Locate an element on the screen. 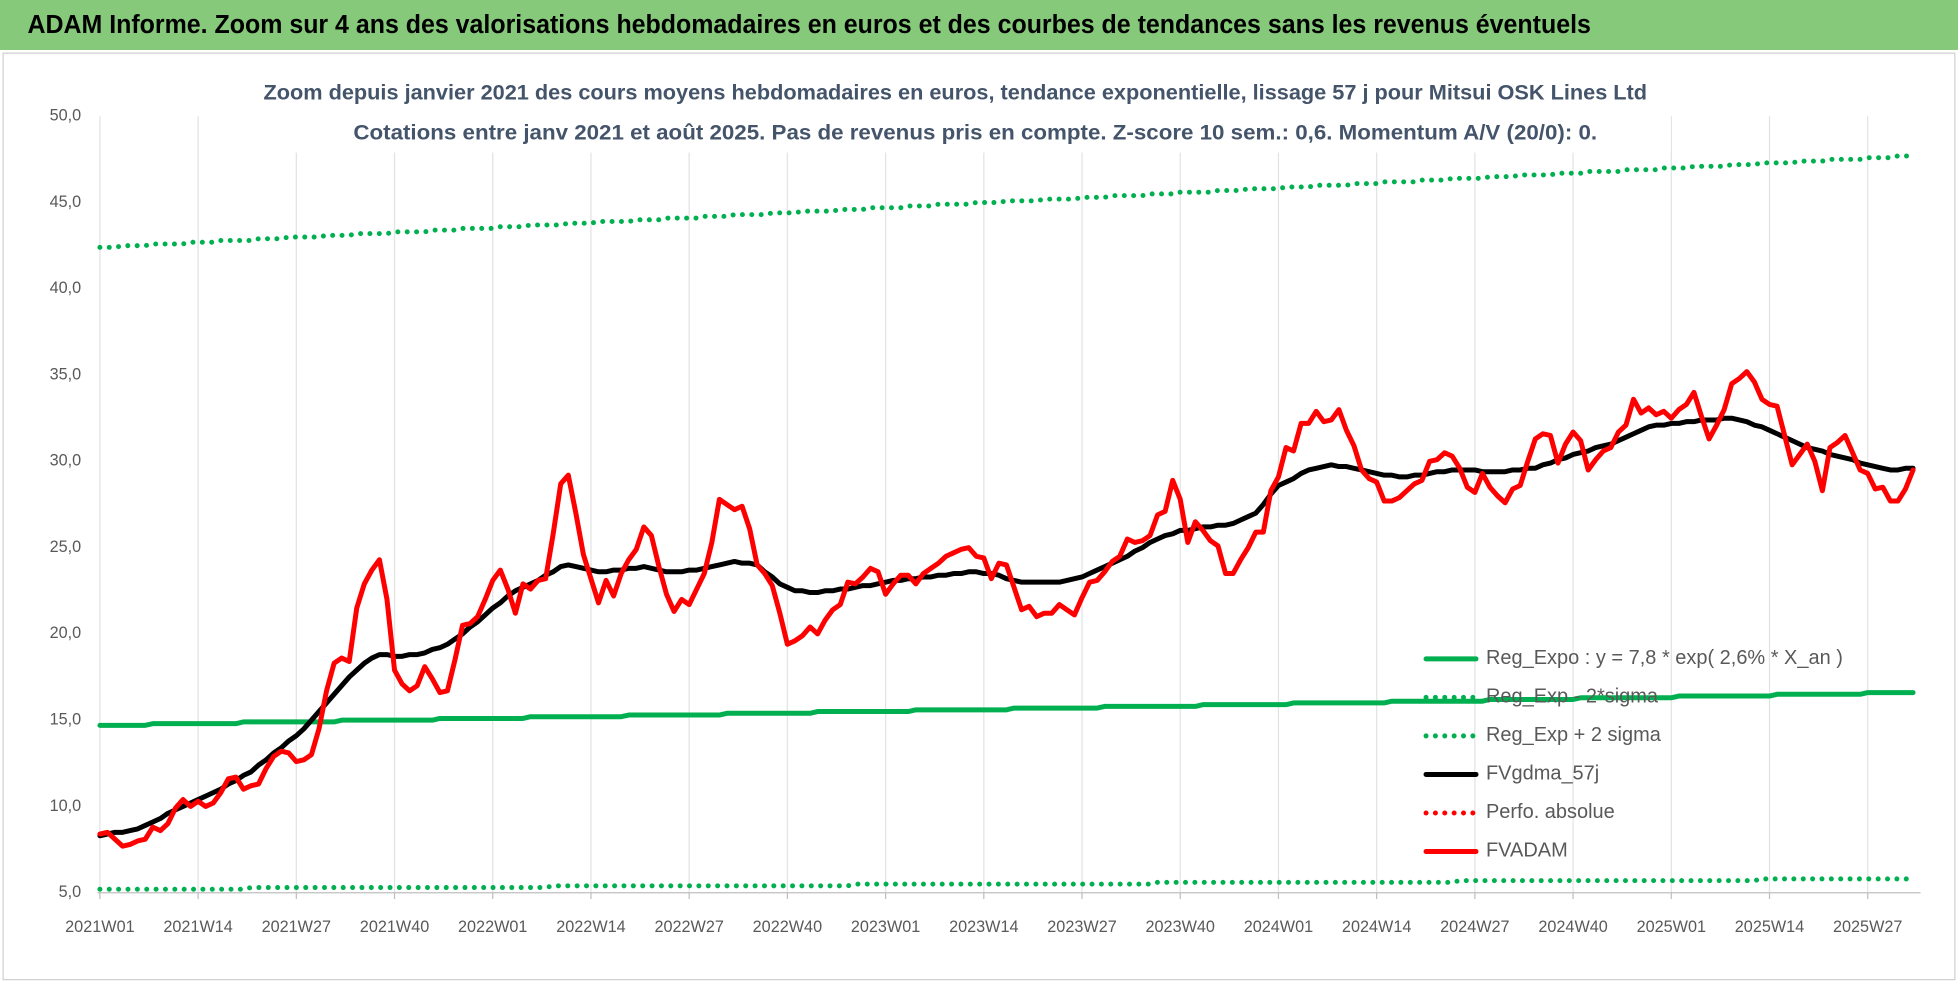 This screenshot has width=1958, height=984. y-tick-label: 30,0 is located at coordinates (66, 461).